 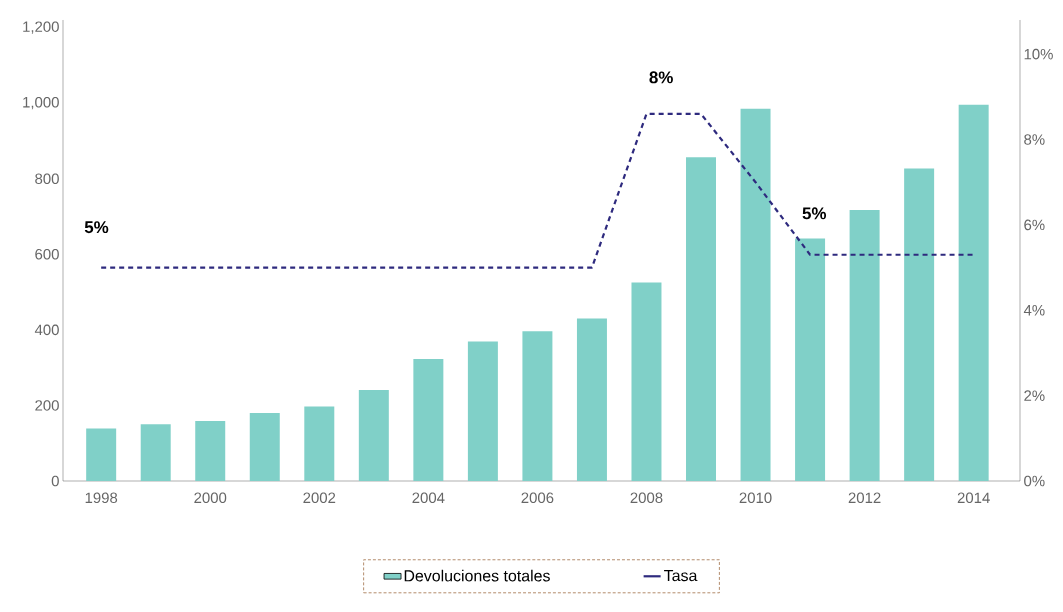 I want to click on x-tick-label: 2014, so click(x=973, y=498).